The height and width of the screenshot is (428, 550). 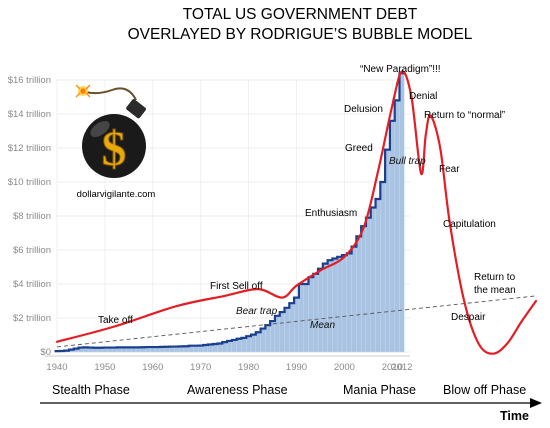 What do you see at coordinates (29, 114) in the screenshot?
I see `y-tick-label: $14 trillion` at bounding box center [29, 114].